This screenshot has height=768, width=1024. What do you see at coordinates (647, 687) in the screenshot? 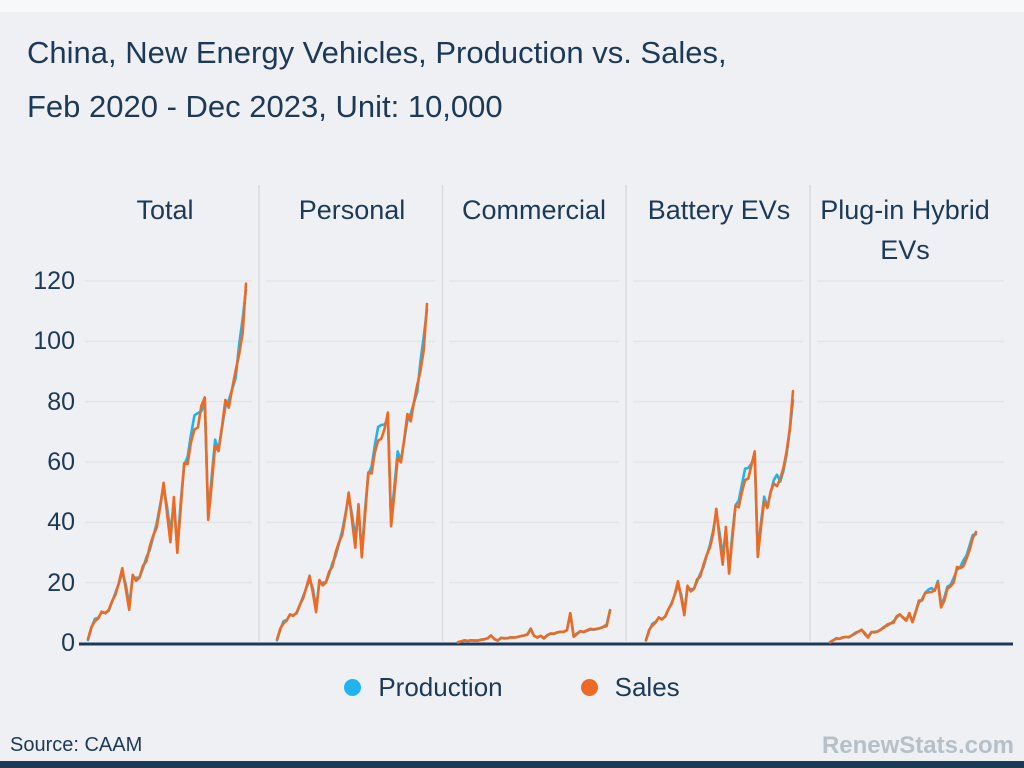
I see `legend-label-sales: Sales` at bounding box center [647, 687].